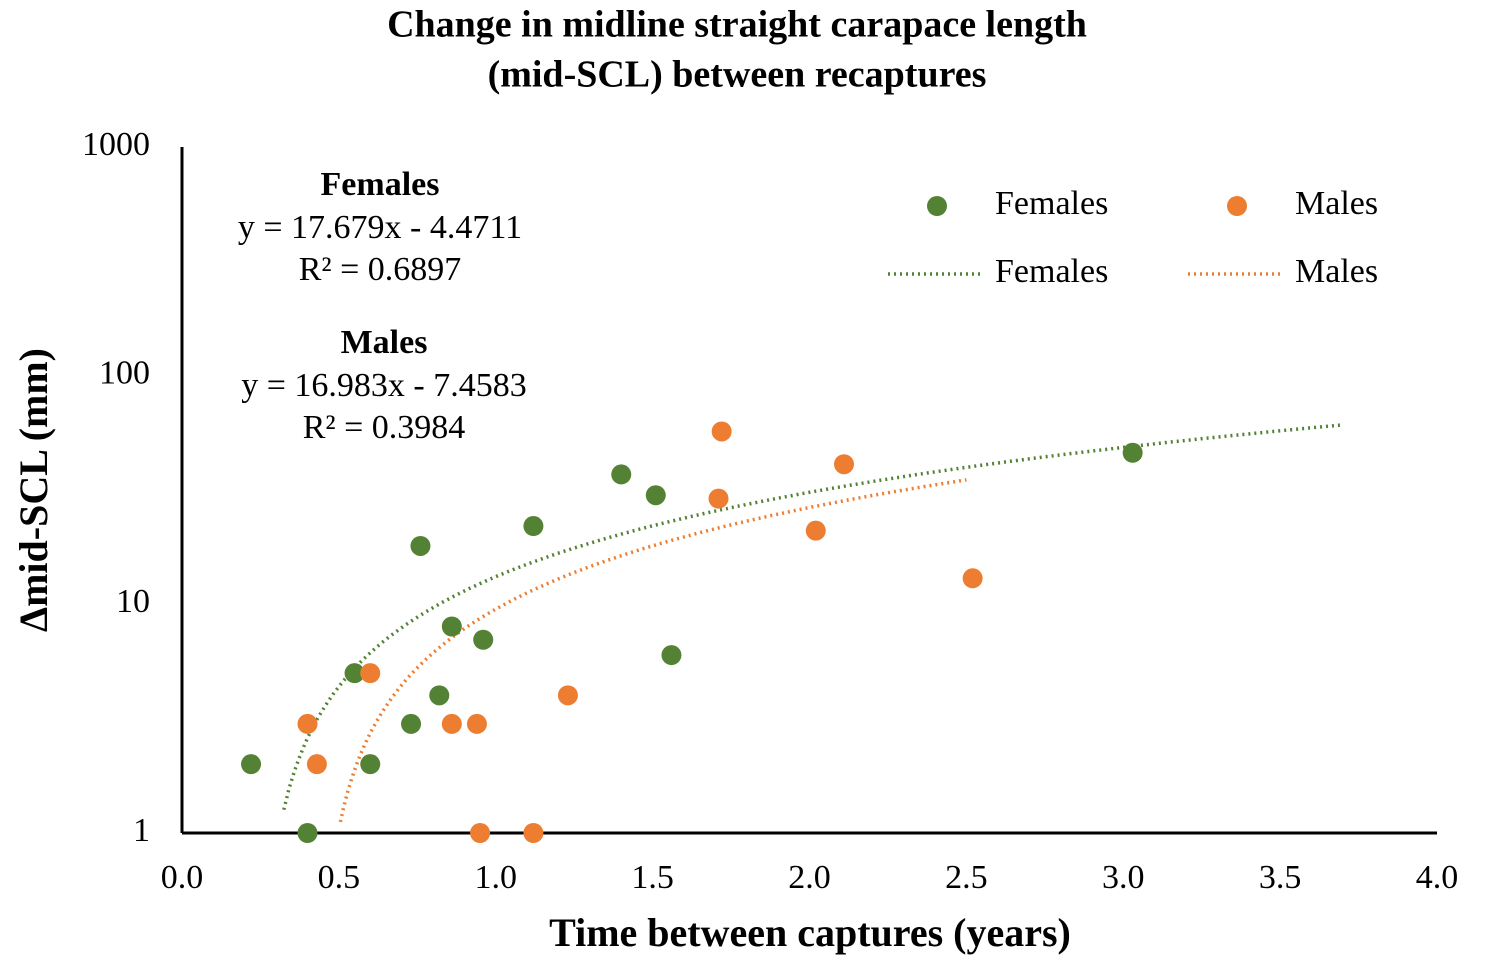 Image resolution: width=1489 pixels, height=960 pixels. I want to click on chart-title: (mid-SCL) between recaptures, so click(737, 75).